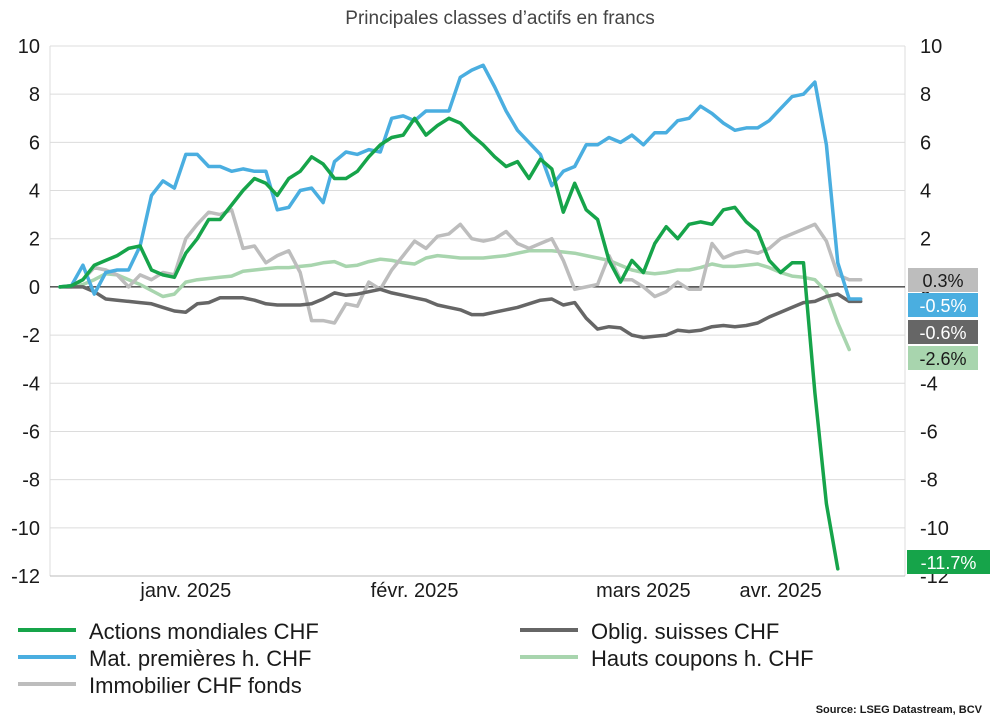 This screenshot has width=1000, height=720. Describe the element at coordinates (702, 658) in the screenshot. I see `legend-label: Hauts coupons h. CHF` at that location.